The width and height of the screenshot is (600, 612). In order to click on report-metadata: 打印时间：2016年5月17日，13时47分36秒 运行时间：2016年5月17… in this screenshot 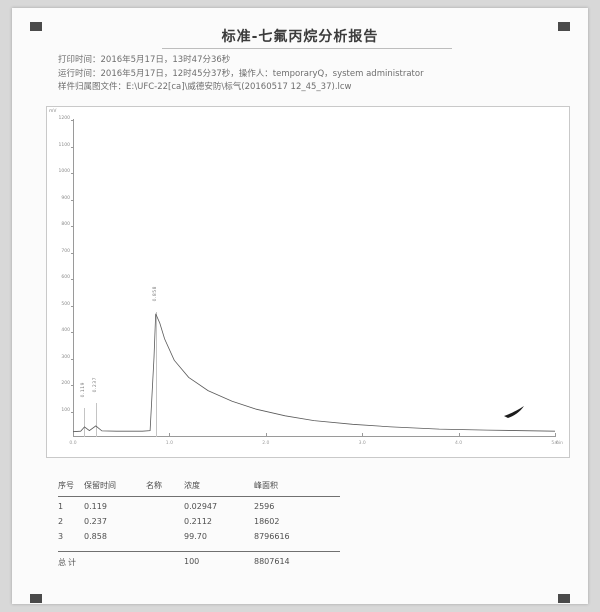, I will do `click(308, 74)`.